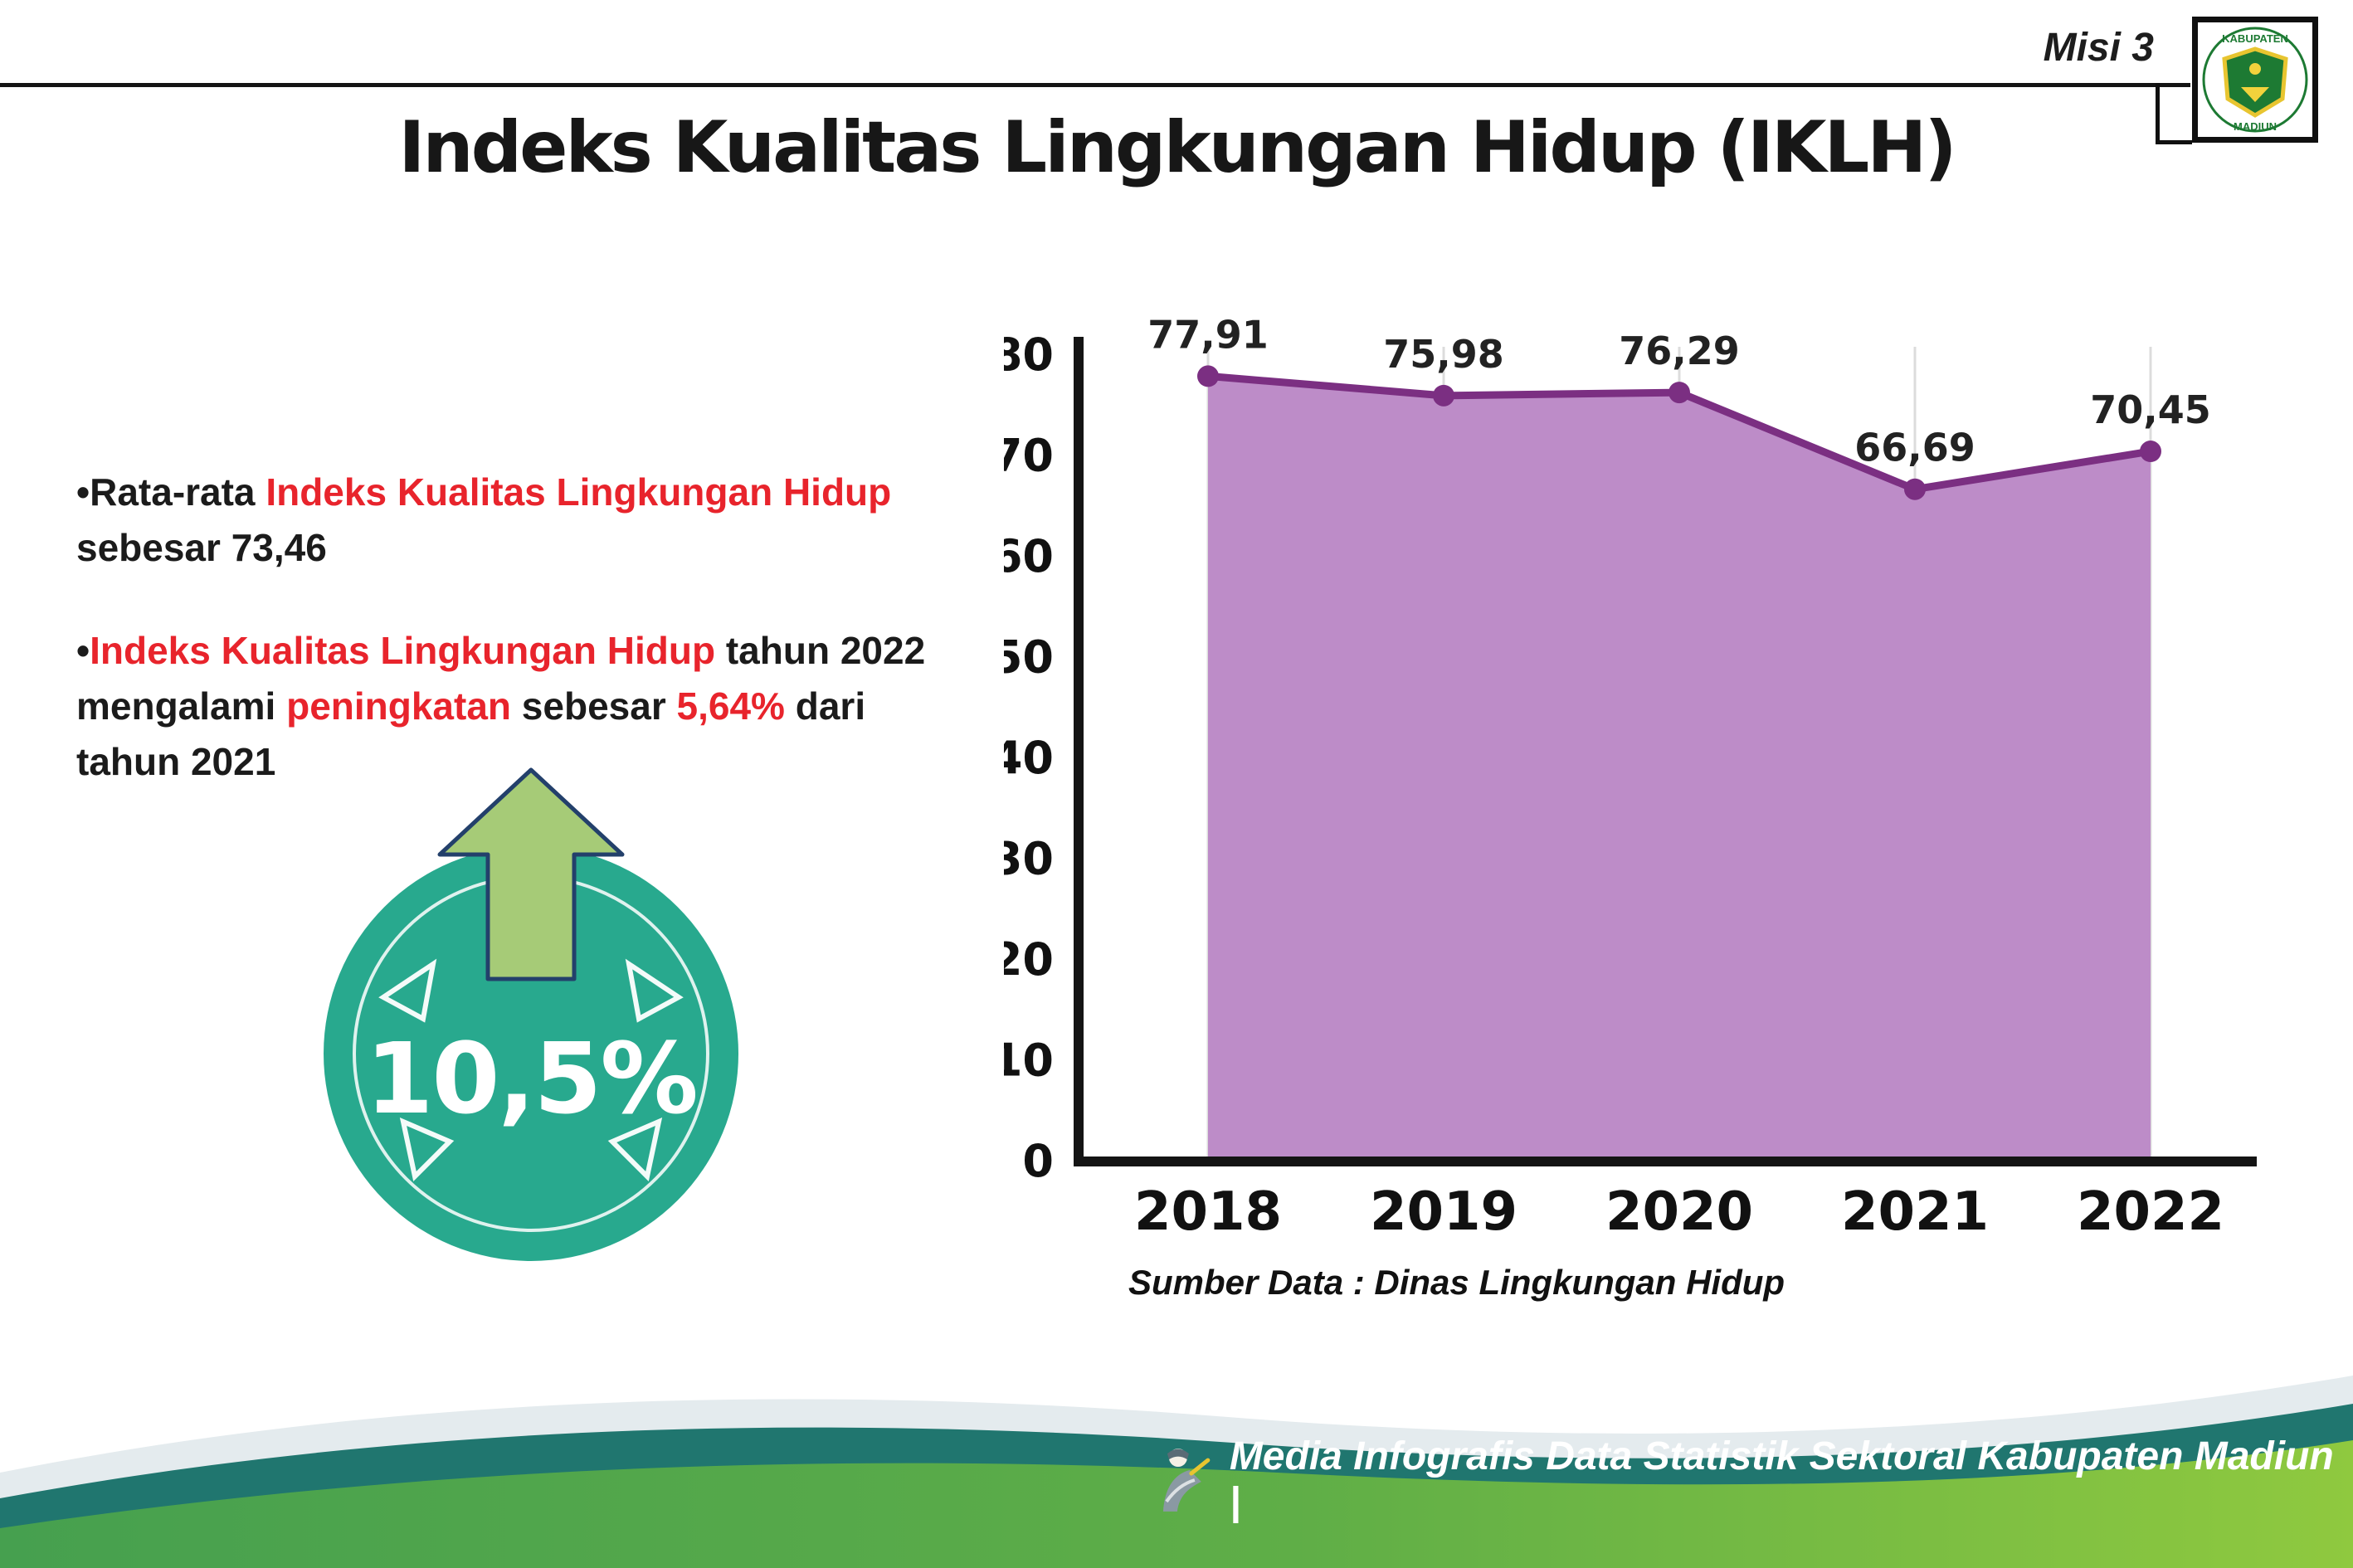 This screenshot has height=1568, width=2353. Describe the element at coordinates (403, 651) in the screenshot. I see `bullet2-highlight1: Indeks Kualitas Lingkungan Hidup` at that location.